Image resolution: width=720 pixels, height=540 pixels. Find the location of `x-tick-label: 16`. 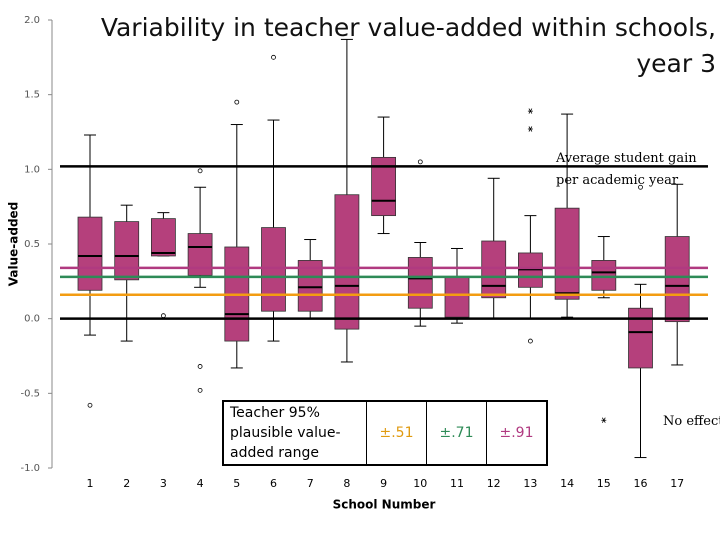

x-tick-label: 16 is located at coordinates (641, 483).